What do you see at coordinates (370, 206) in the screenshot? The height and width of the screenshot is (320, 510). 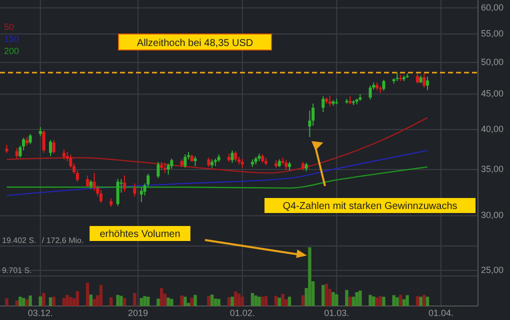 I see `annotation: Q4-Zahlen mit starken Gewinnzuwachs` at bounding box center [370, 206].